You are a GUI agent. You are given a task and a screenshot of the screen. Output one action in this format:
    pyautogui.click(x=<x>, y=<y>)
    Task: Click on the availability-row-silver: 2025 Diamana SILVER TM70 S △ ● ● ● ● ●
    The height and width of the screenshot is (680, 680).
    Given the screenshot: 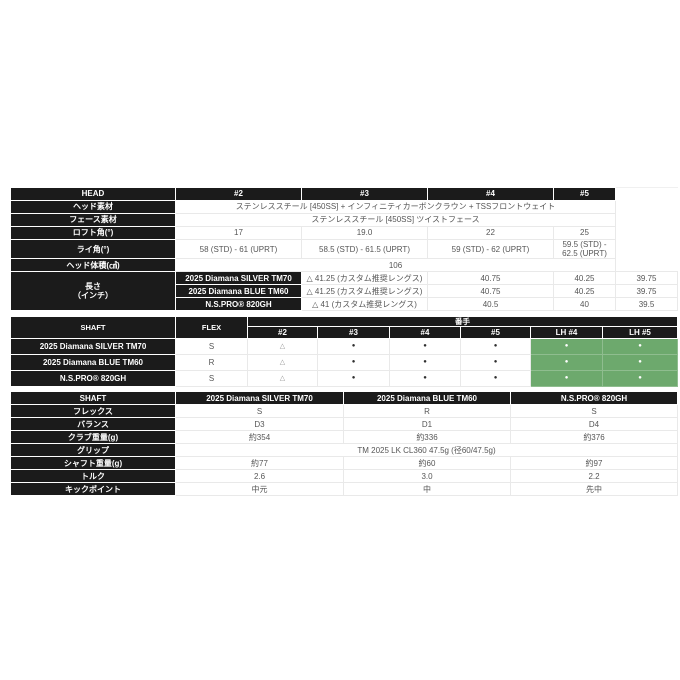 What is the action you would take?
    pyautogui.click(x=344, y=347)
    